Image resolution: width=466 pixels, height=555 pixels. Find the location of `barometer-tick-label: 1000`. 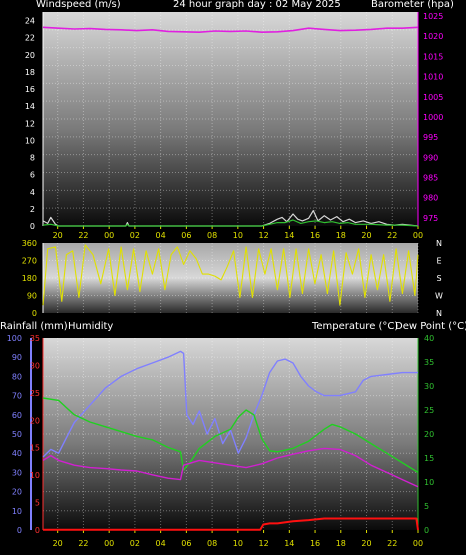

barometer-tick-label: 1000 is located at coordinates (433, 117).